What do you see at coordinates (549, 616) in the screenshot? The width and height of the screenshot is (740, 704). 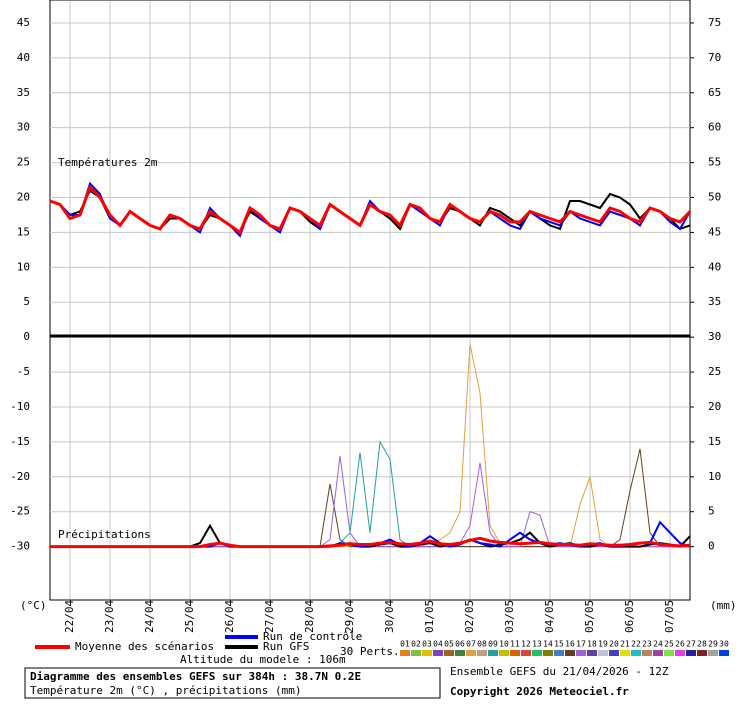 I see `x-tick-label: 04/05` at bounding box center [549, 616].